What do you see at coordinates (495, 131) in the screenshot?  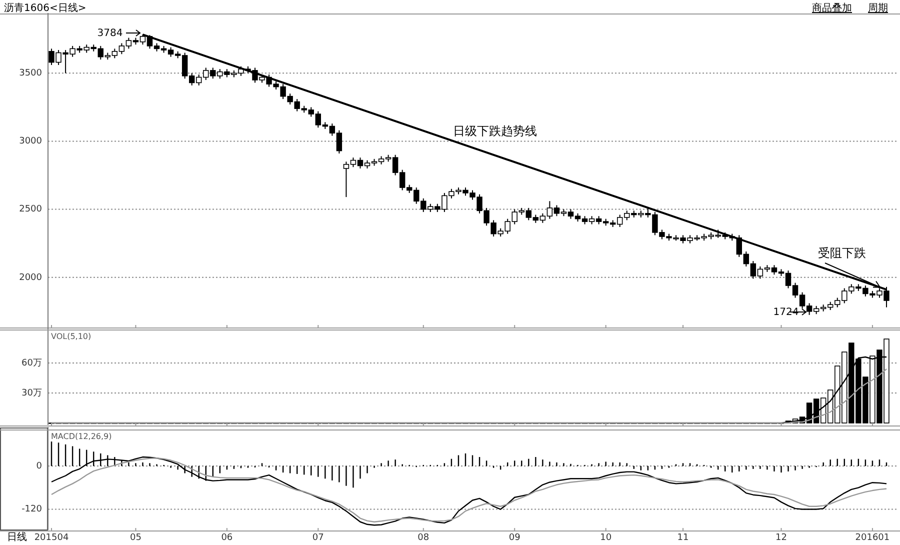 I see `annotation: 日级下跌趋势线` at bounding box center [495, 131].